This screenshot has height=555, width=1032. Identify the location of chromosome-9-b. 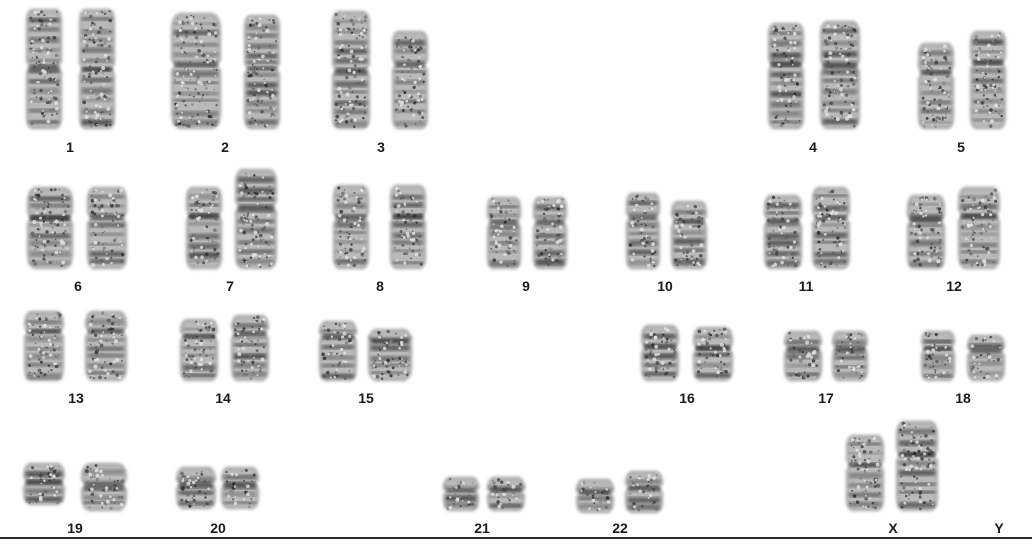
(550, 233).